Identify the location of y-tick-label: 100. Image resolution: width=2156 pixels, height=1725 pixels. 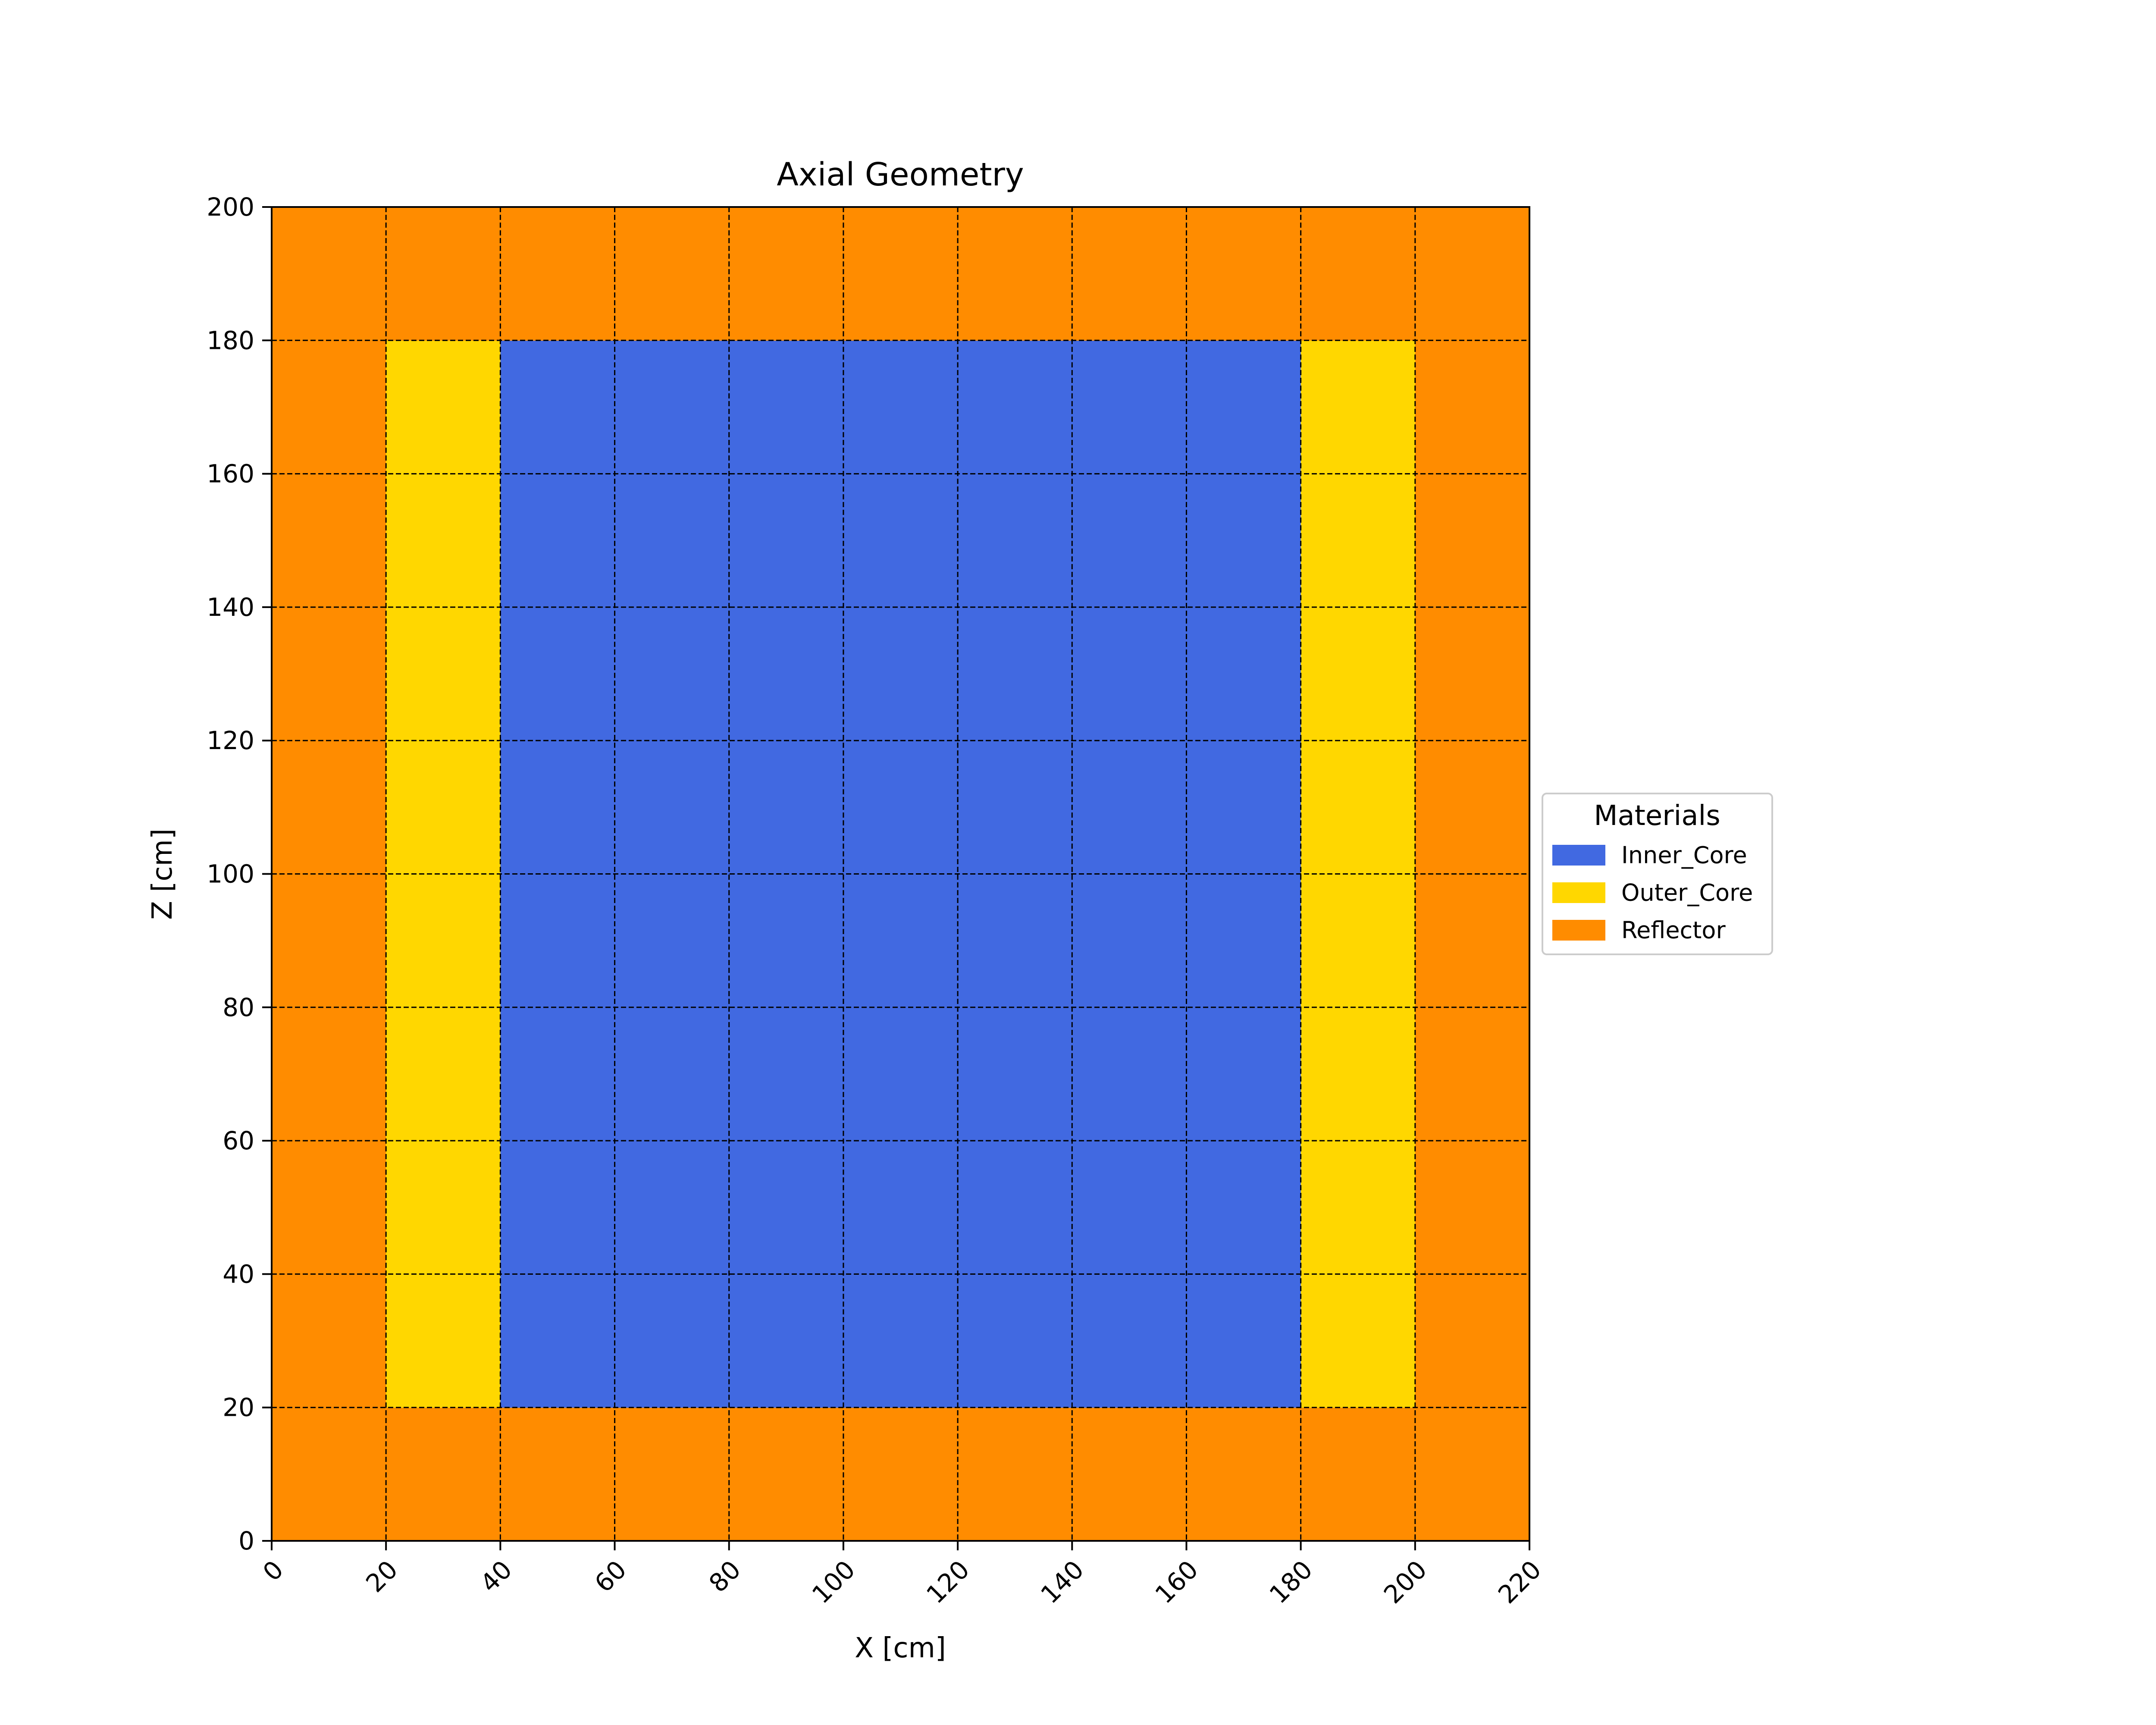
(230, 874).